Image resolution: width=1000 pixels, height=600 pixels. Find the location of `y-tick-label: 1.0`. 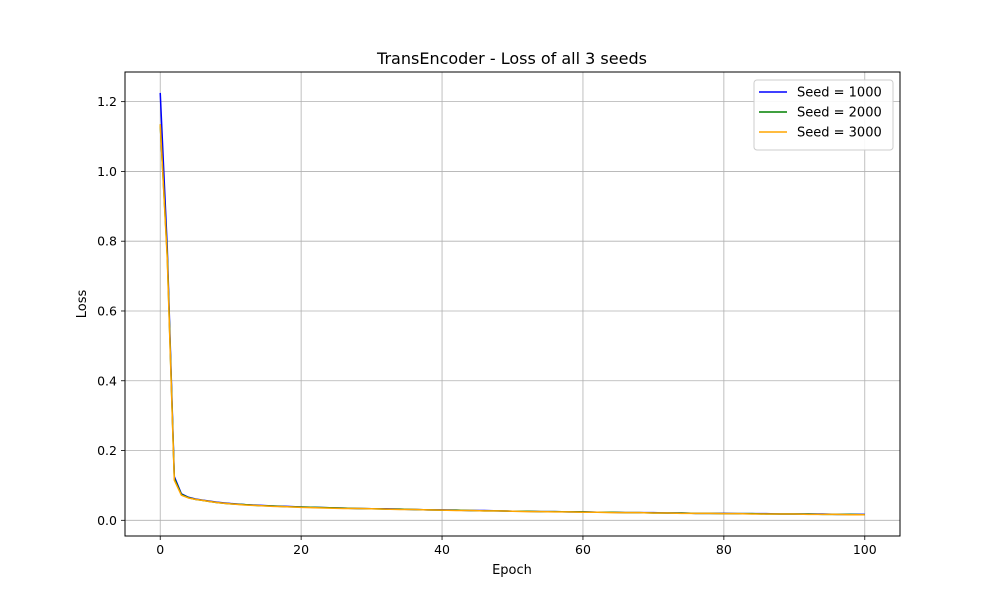

y-tick-label: 1.0 is located at coordinates (107, 171).